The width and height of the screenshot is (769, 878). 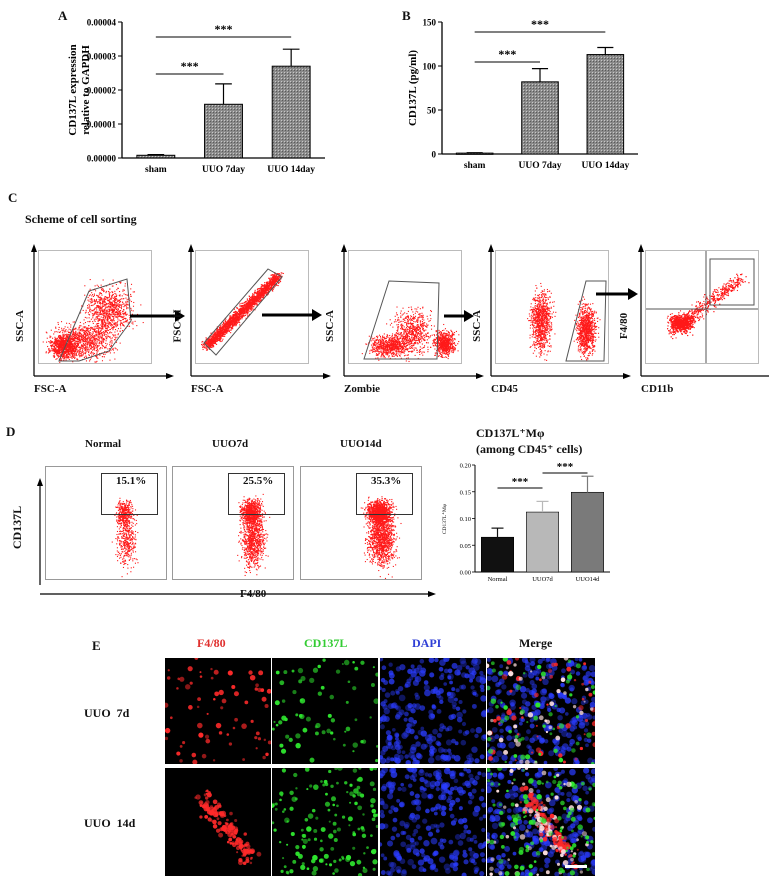 I want to click on y-tick-label: 50, so click(x=432, y=111).